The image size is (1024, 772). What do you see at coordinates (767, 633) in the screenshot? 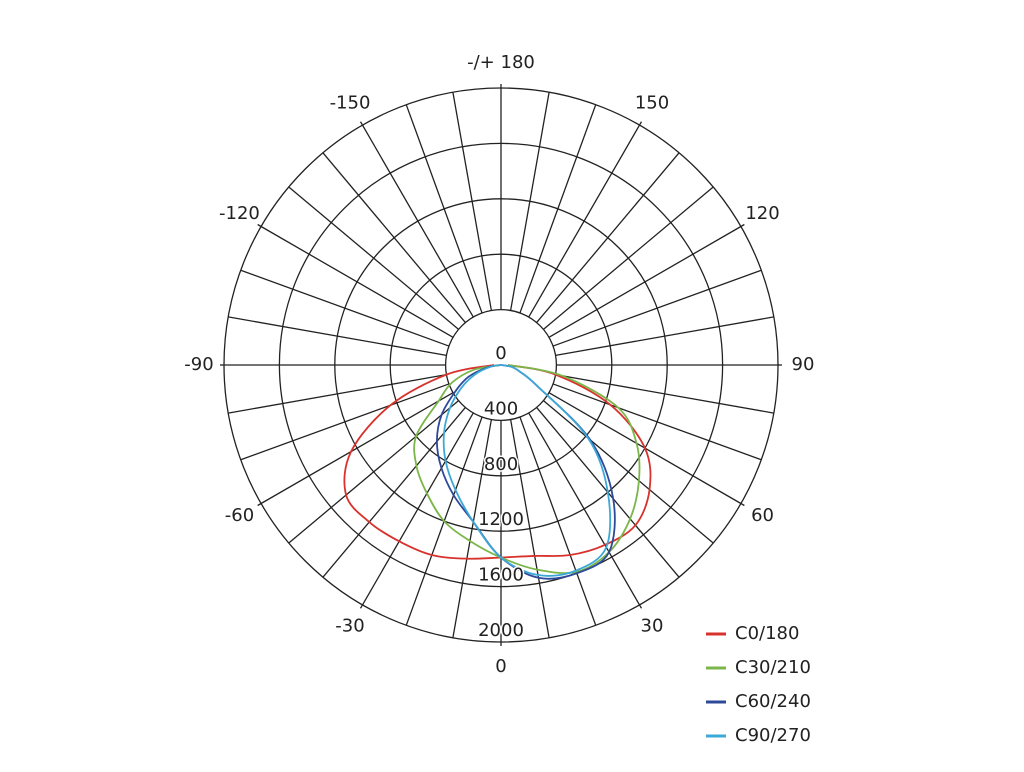
I see `legend-label: C0/180` at bounding box center [767, 633].